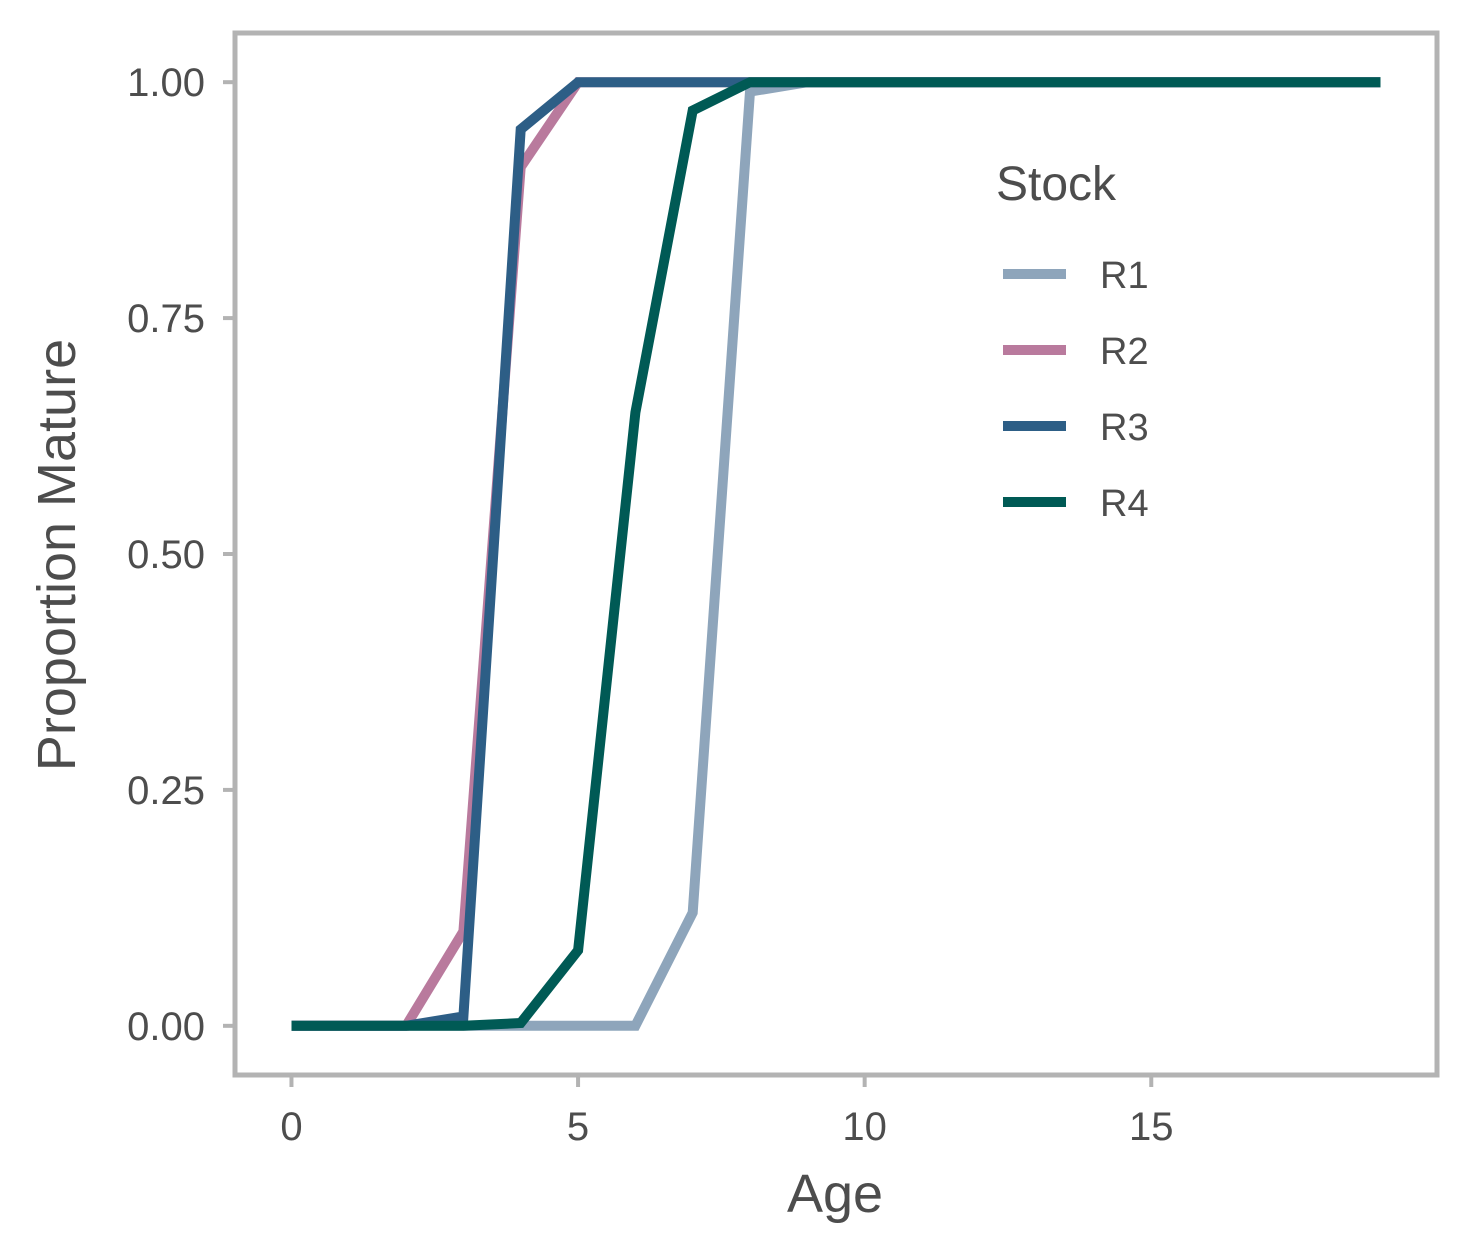  What do you see at coordinates (727, 1112) in the screenshot?
I see `x-axis: 0 5 10 15` at bounding box center [727, 1112].